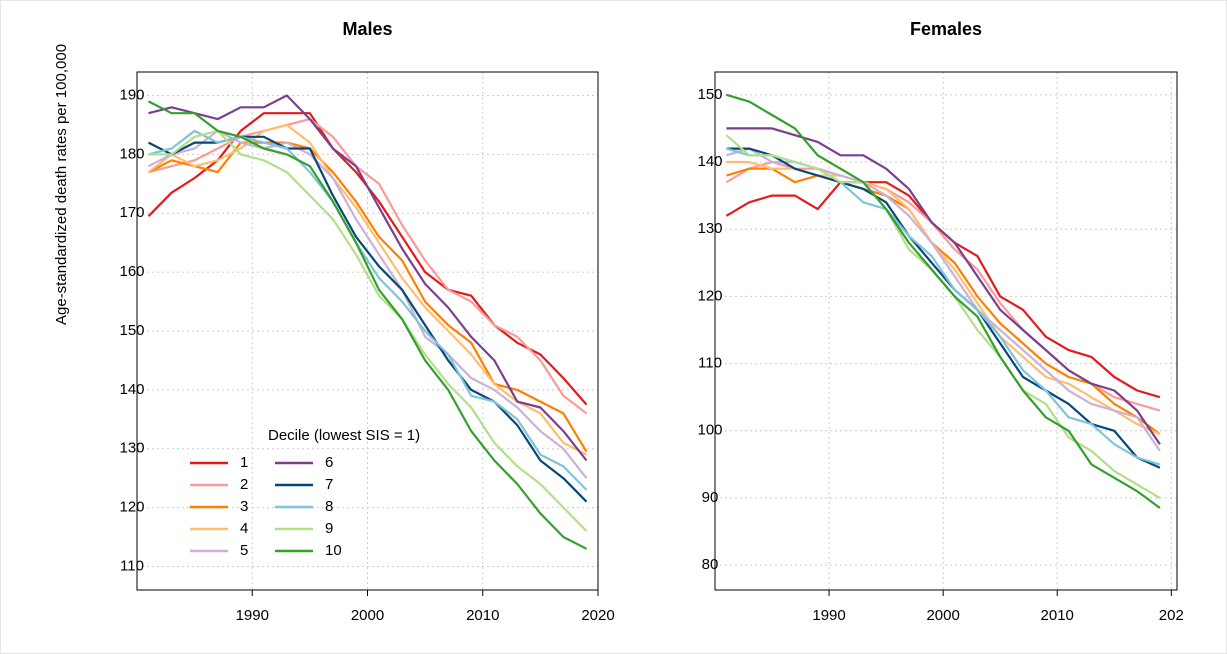  What do you see at coordinates (244, 506) in the screenshot?
I see `legend-label: 3` at bounding box center [244, 506].